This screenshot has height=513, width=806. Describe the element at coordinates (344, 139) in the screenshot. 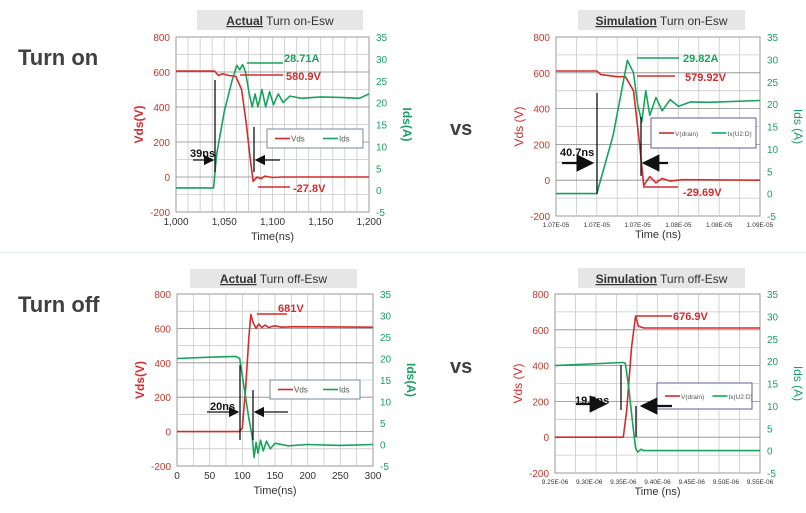

I see `legend-entry: Ids` at that location.